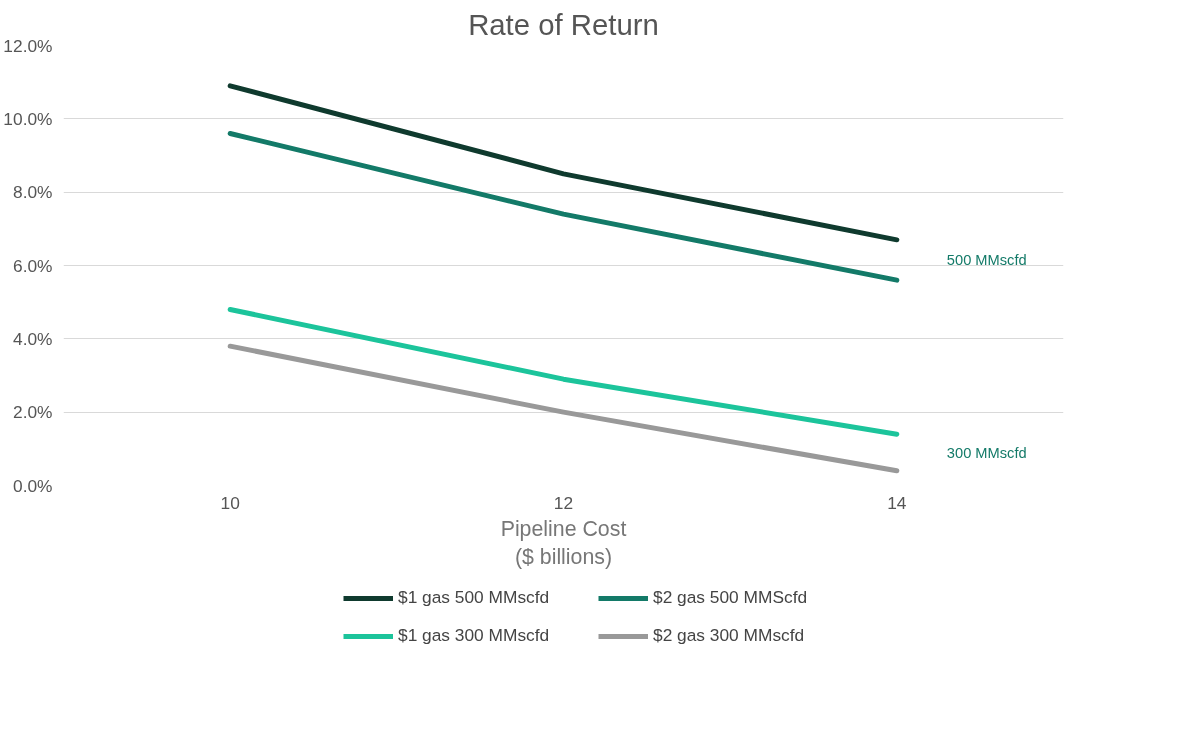  Describe the element at coordinates (28, 45) in the screenshot. I see `y-tick-label: 12.0%` at that location.